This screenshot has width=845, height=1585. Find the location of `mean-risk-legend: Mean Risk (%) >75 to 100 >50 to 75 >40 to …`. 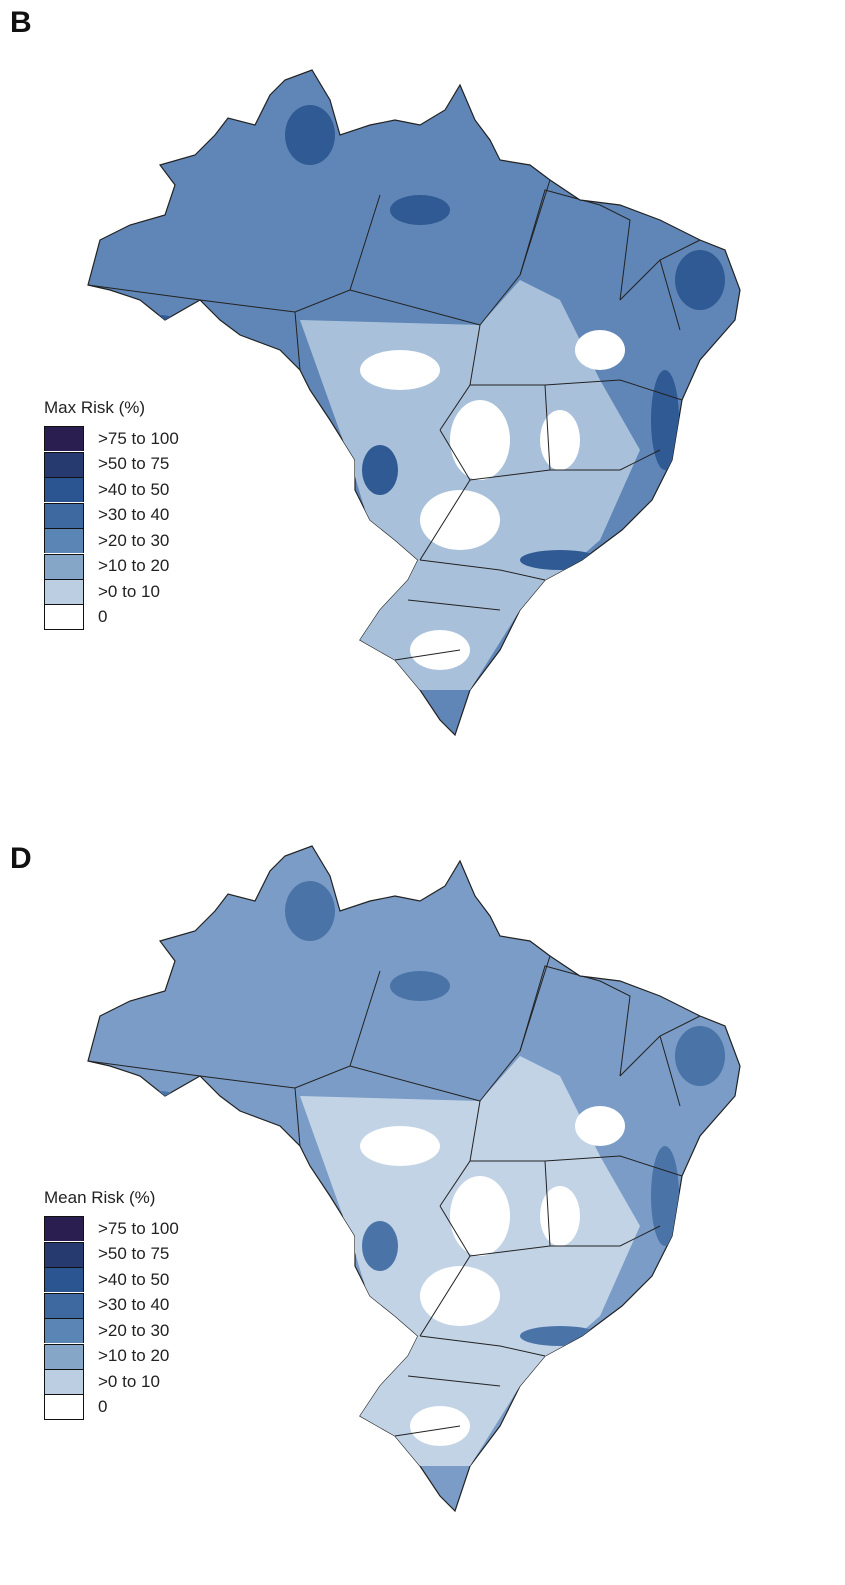

mean-risk-legend: Mean Risk (%) >75 to 100 >50 to 75 >40 to … is located at coordinates (111, 1304).